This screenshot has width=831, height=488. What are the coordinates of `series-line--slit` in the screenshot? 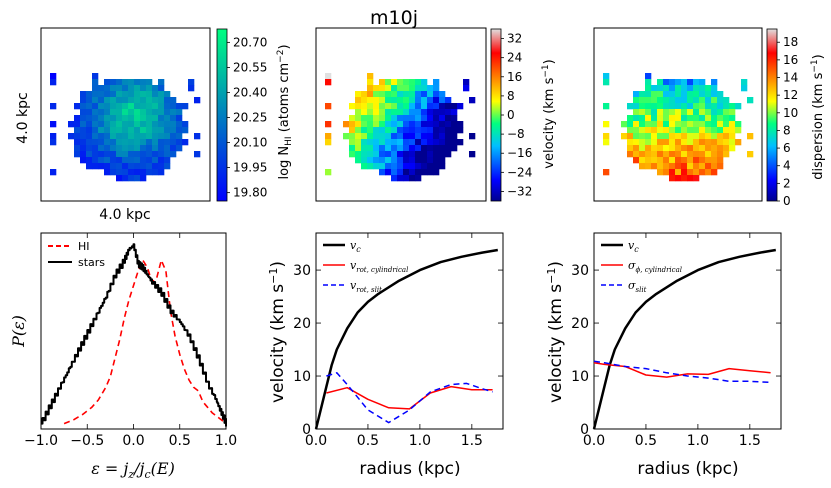 It's located at (682, 372).